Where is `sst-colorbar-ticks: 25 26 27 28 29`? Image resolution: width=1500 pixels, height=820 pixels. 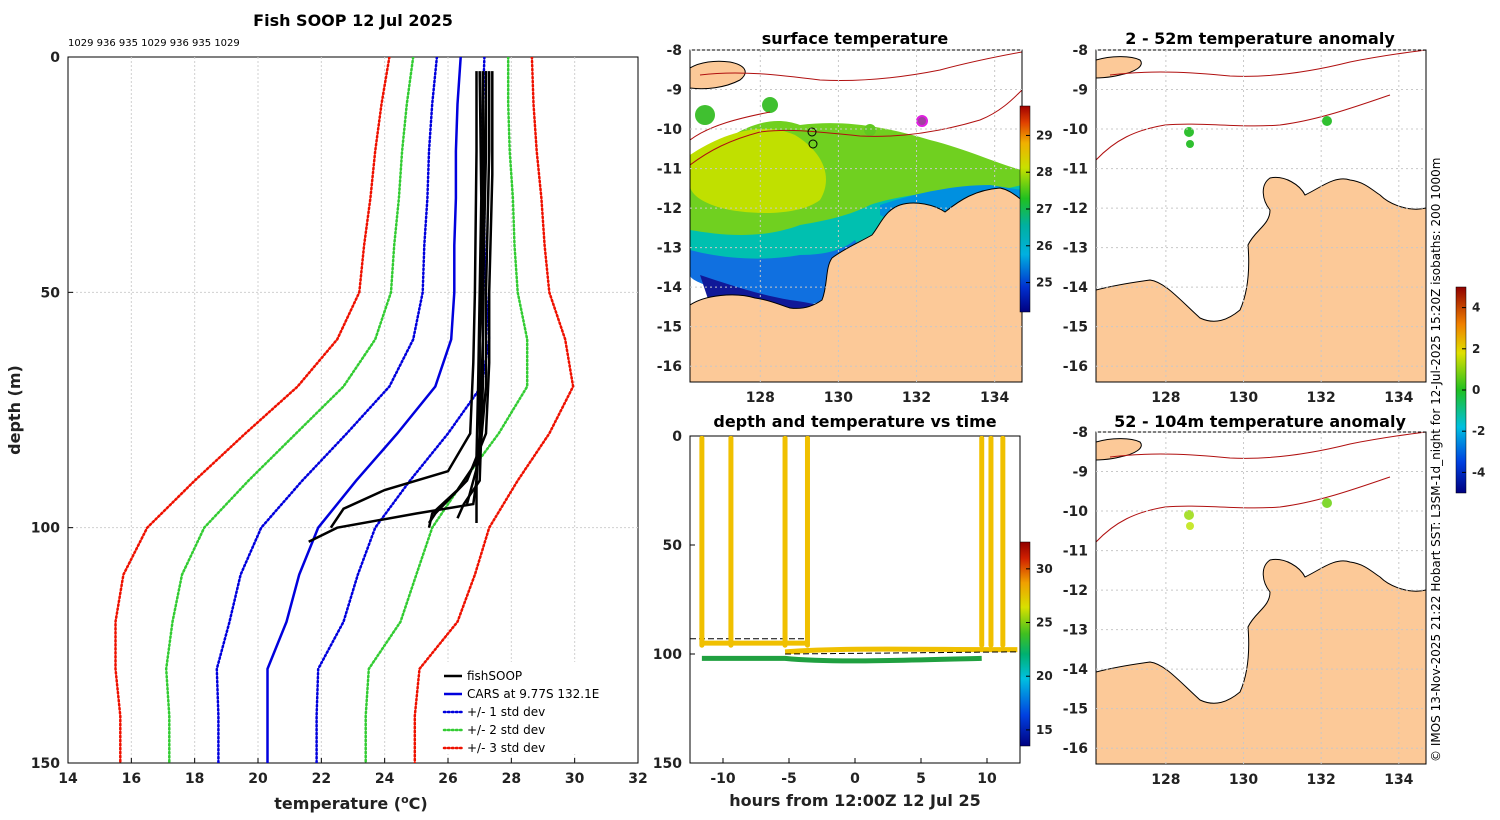 sst-colorbar-ticks: 25 26 27 28 29 is located at coordinates (1039, 209).